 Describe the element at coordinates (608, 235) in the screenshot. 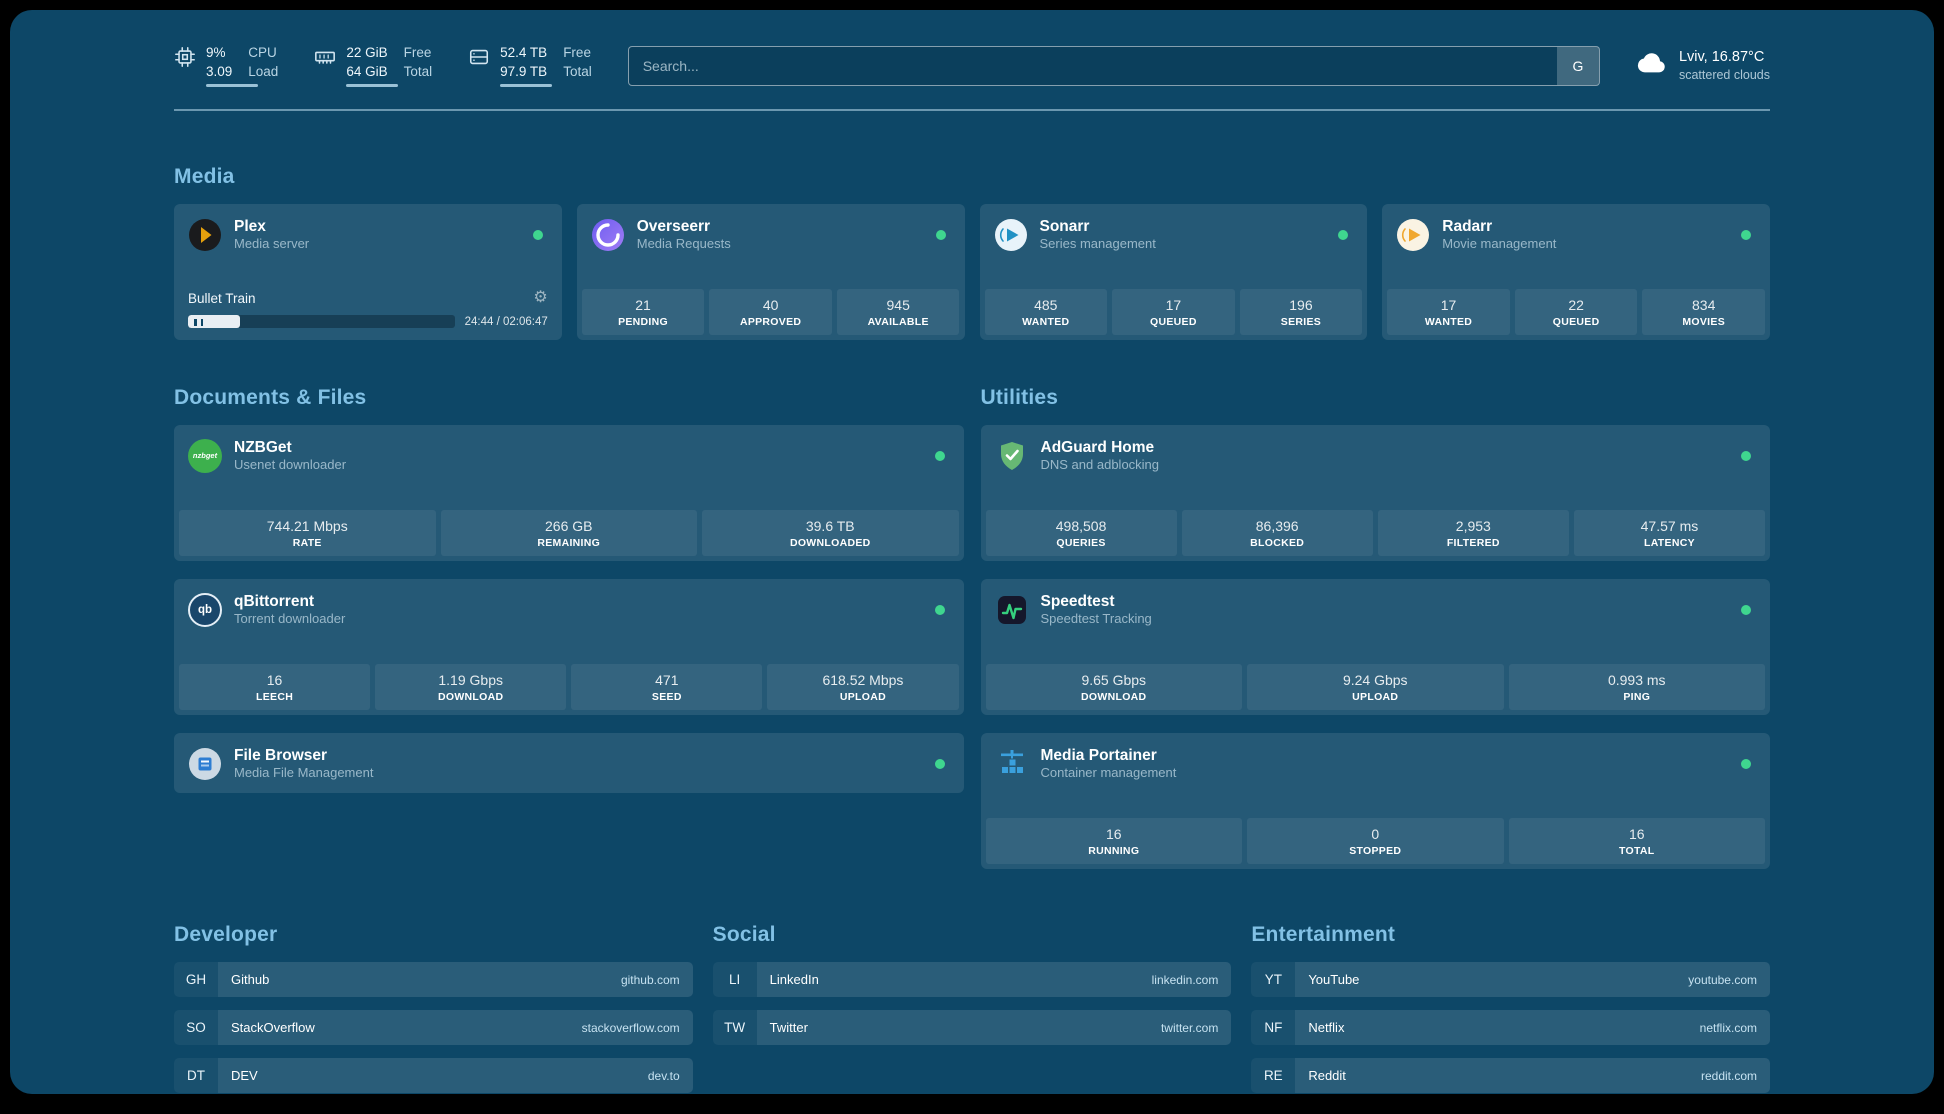

I see `overseerr-icon` at that location.